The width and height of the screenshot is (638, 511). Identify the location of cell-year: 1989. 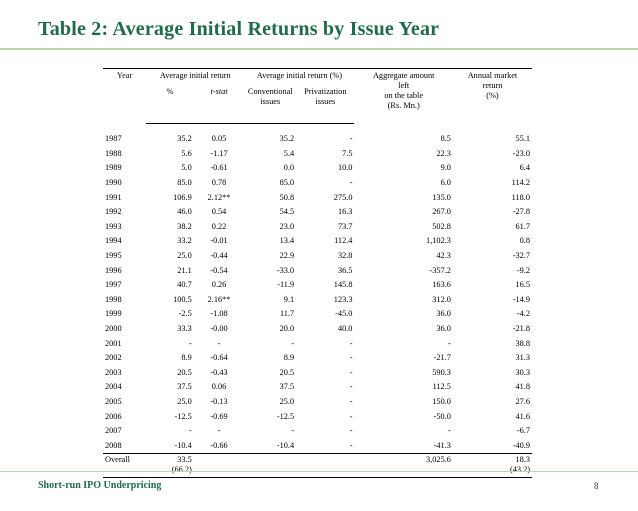
(113, 168).